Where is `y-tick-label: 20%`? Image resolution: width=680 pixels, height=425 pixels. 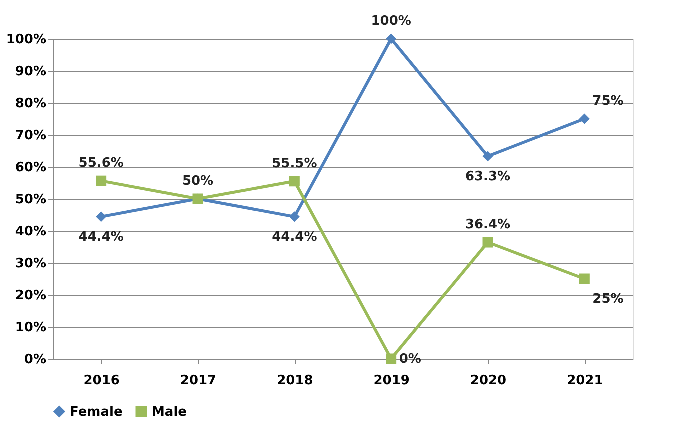 y-tick-label: 20% is located at coordinates (30, 296).